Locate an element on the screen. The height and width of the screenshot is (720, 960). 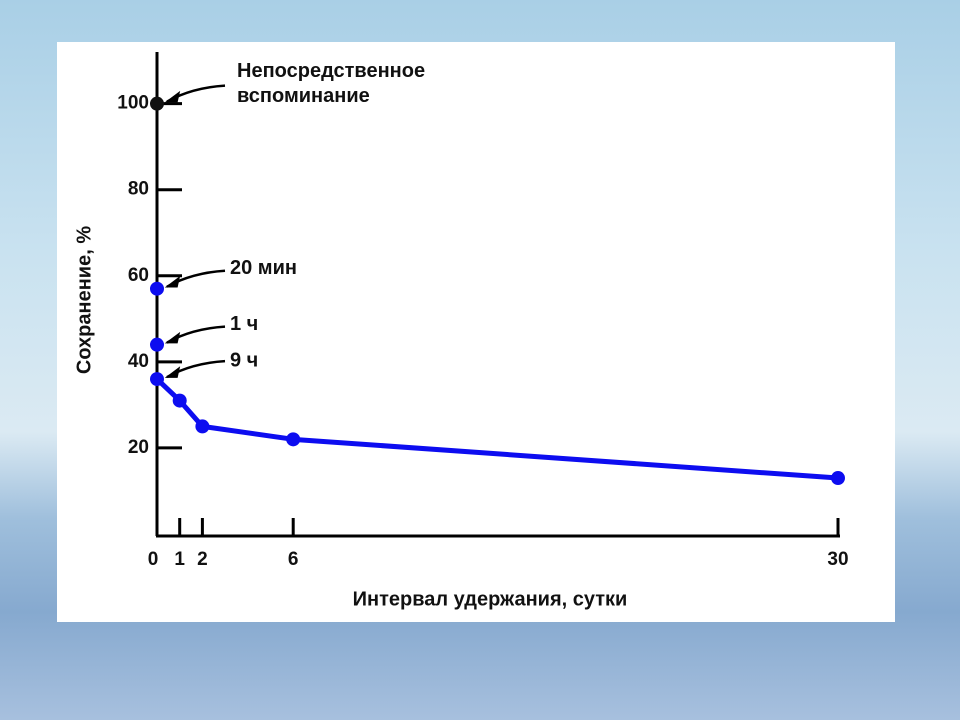
y-axis-title: Сохранение, % is located at coordinates (84, 300).